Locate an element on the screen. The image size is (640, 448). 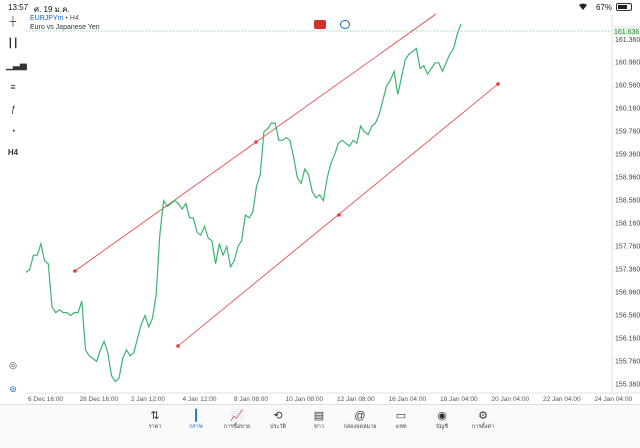
symbol-timeframe: H4 is located at coordinates (74, 18).